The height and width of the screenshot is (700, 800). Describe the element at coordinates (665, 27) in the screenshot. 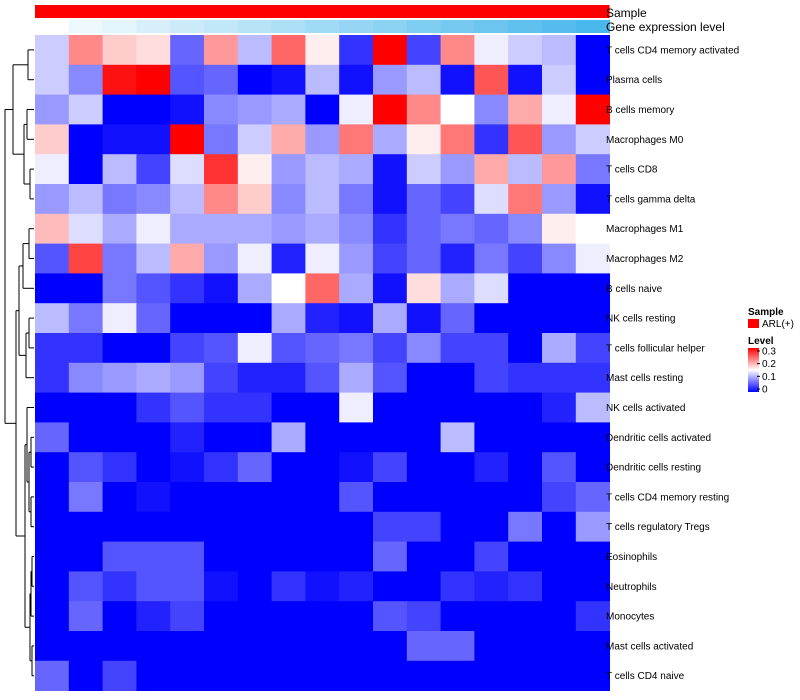

I see `annotation-label-gene-expression: Gene expression level` at that location.